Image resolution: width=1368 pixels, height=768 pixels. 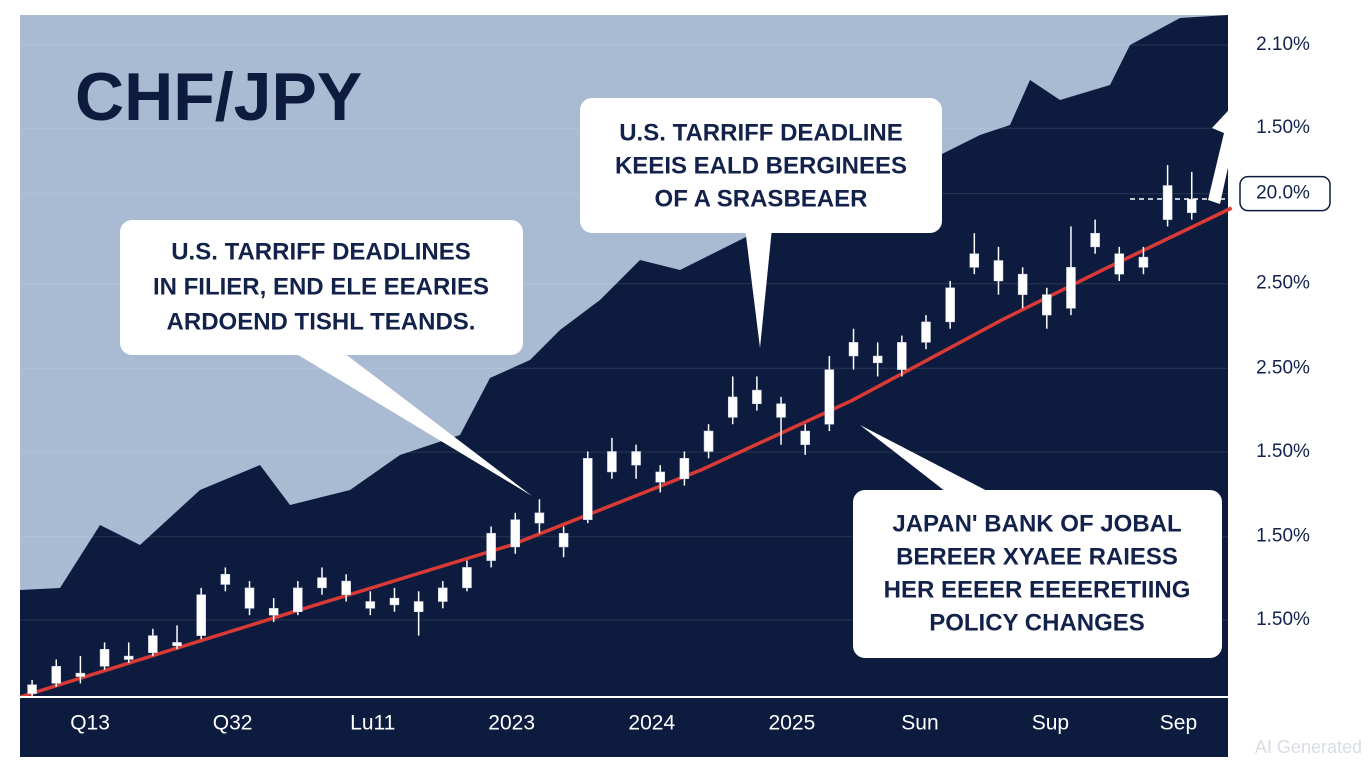 What do you see at coordinates (321, 321) in the screenshot?
I see `callout-text: ARDOEND TISHL TEANDS.` at bounding box center [321, 321].